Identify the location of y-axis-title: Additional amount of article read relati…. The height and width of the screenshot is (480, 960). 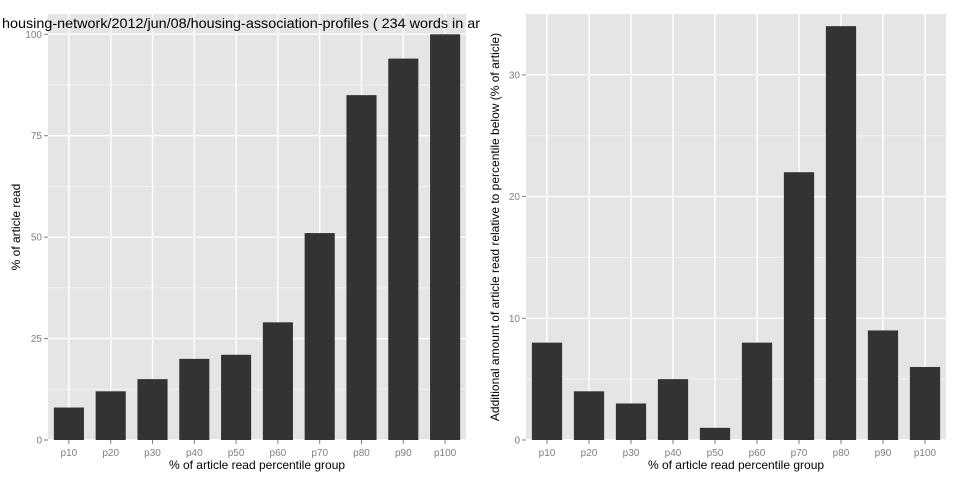
(495, 227).